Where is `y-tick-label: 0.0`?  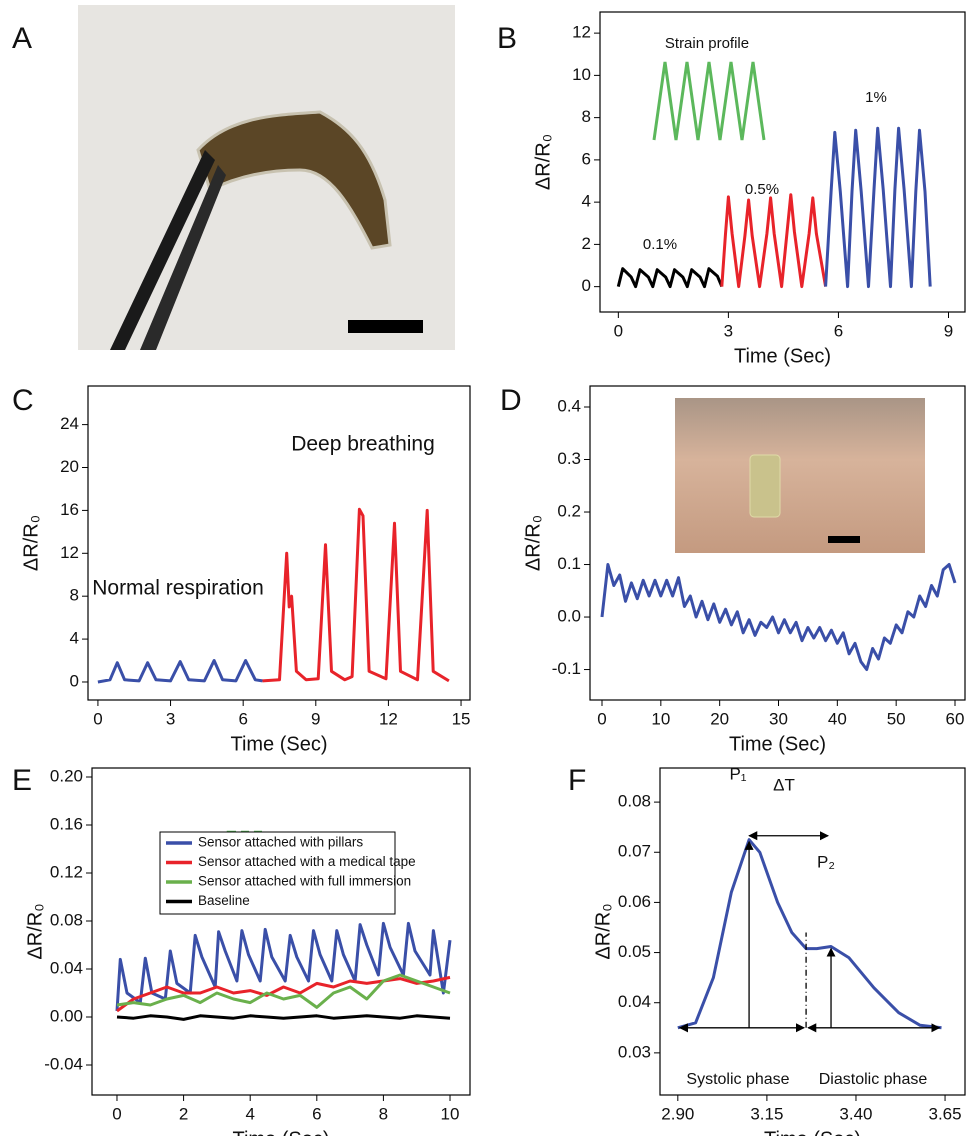 y-tick-label: 0.0 is located at coordinates (569, 616).